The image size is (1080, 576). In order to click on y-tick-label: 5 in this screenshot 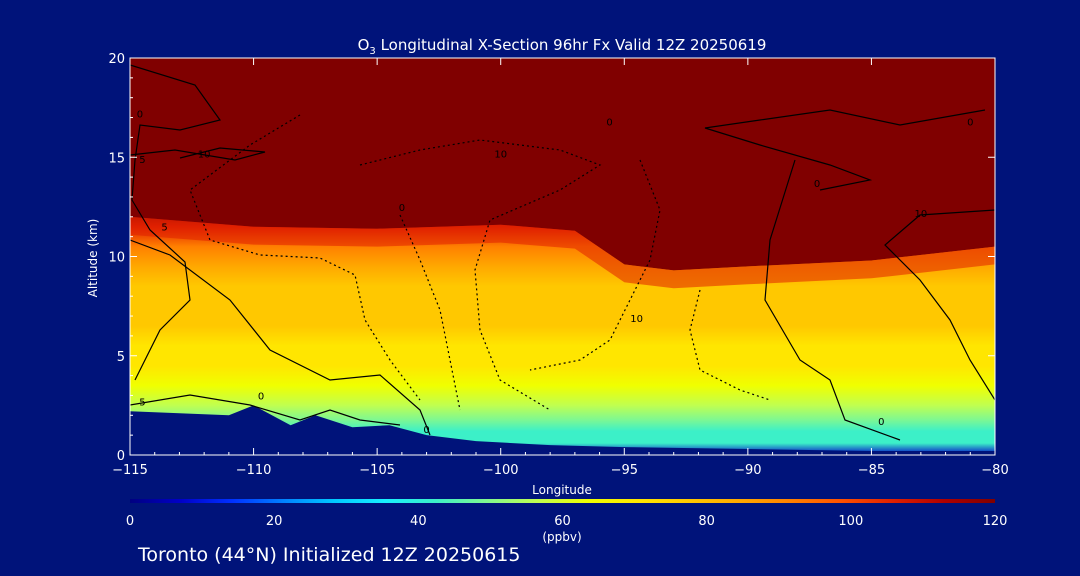, I will do `click(121, 357)`.